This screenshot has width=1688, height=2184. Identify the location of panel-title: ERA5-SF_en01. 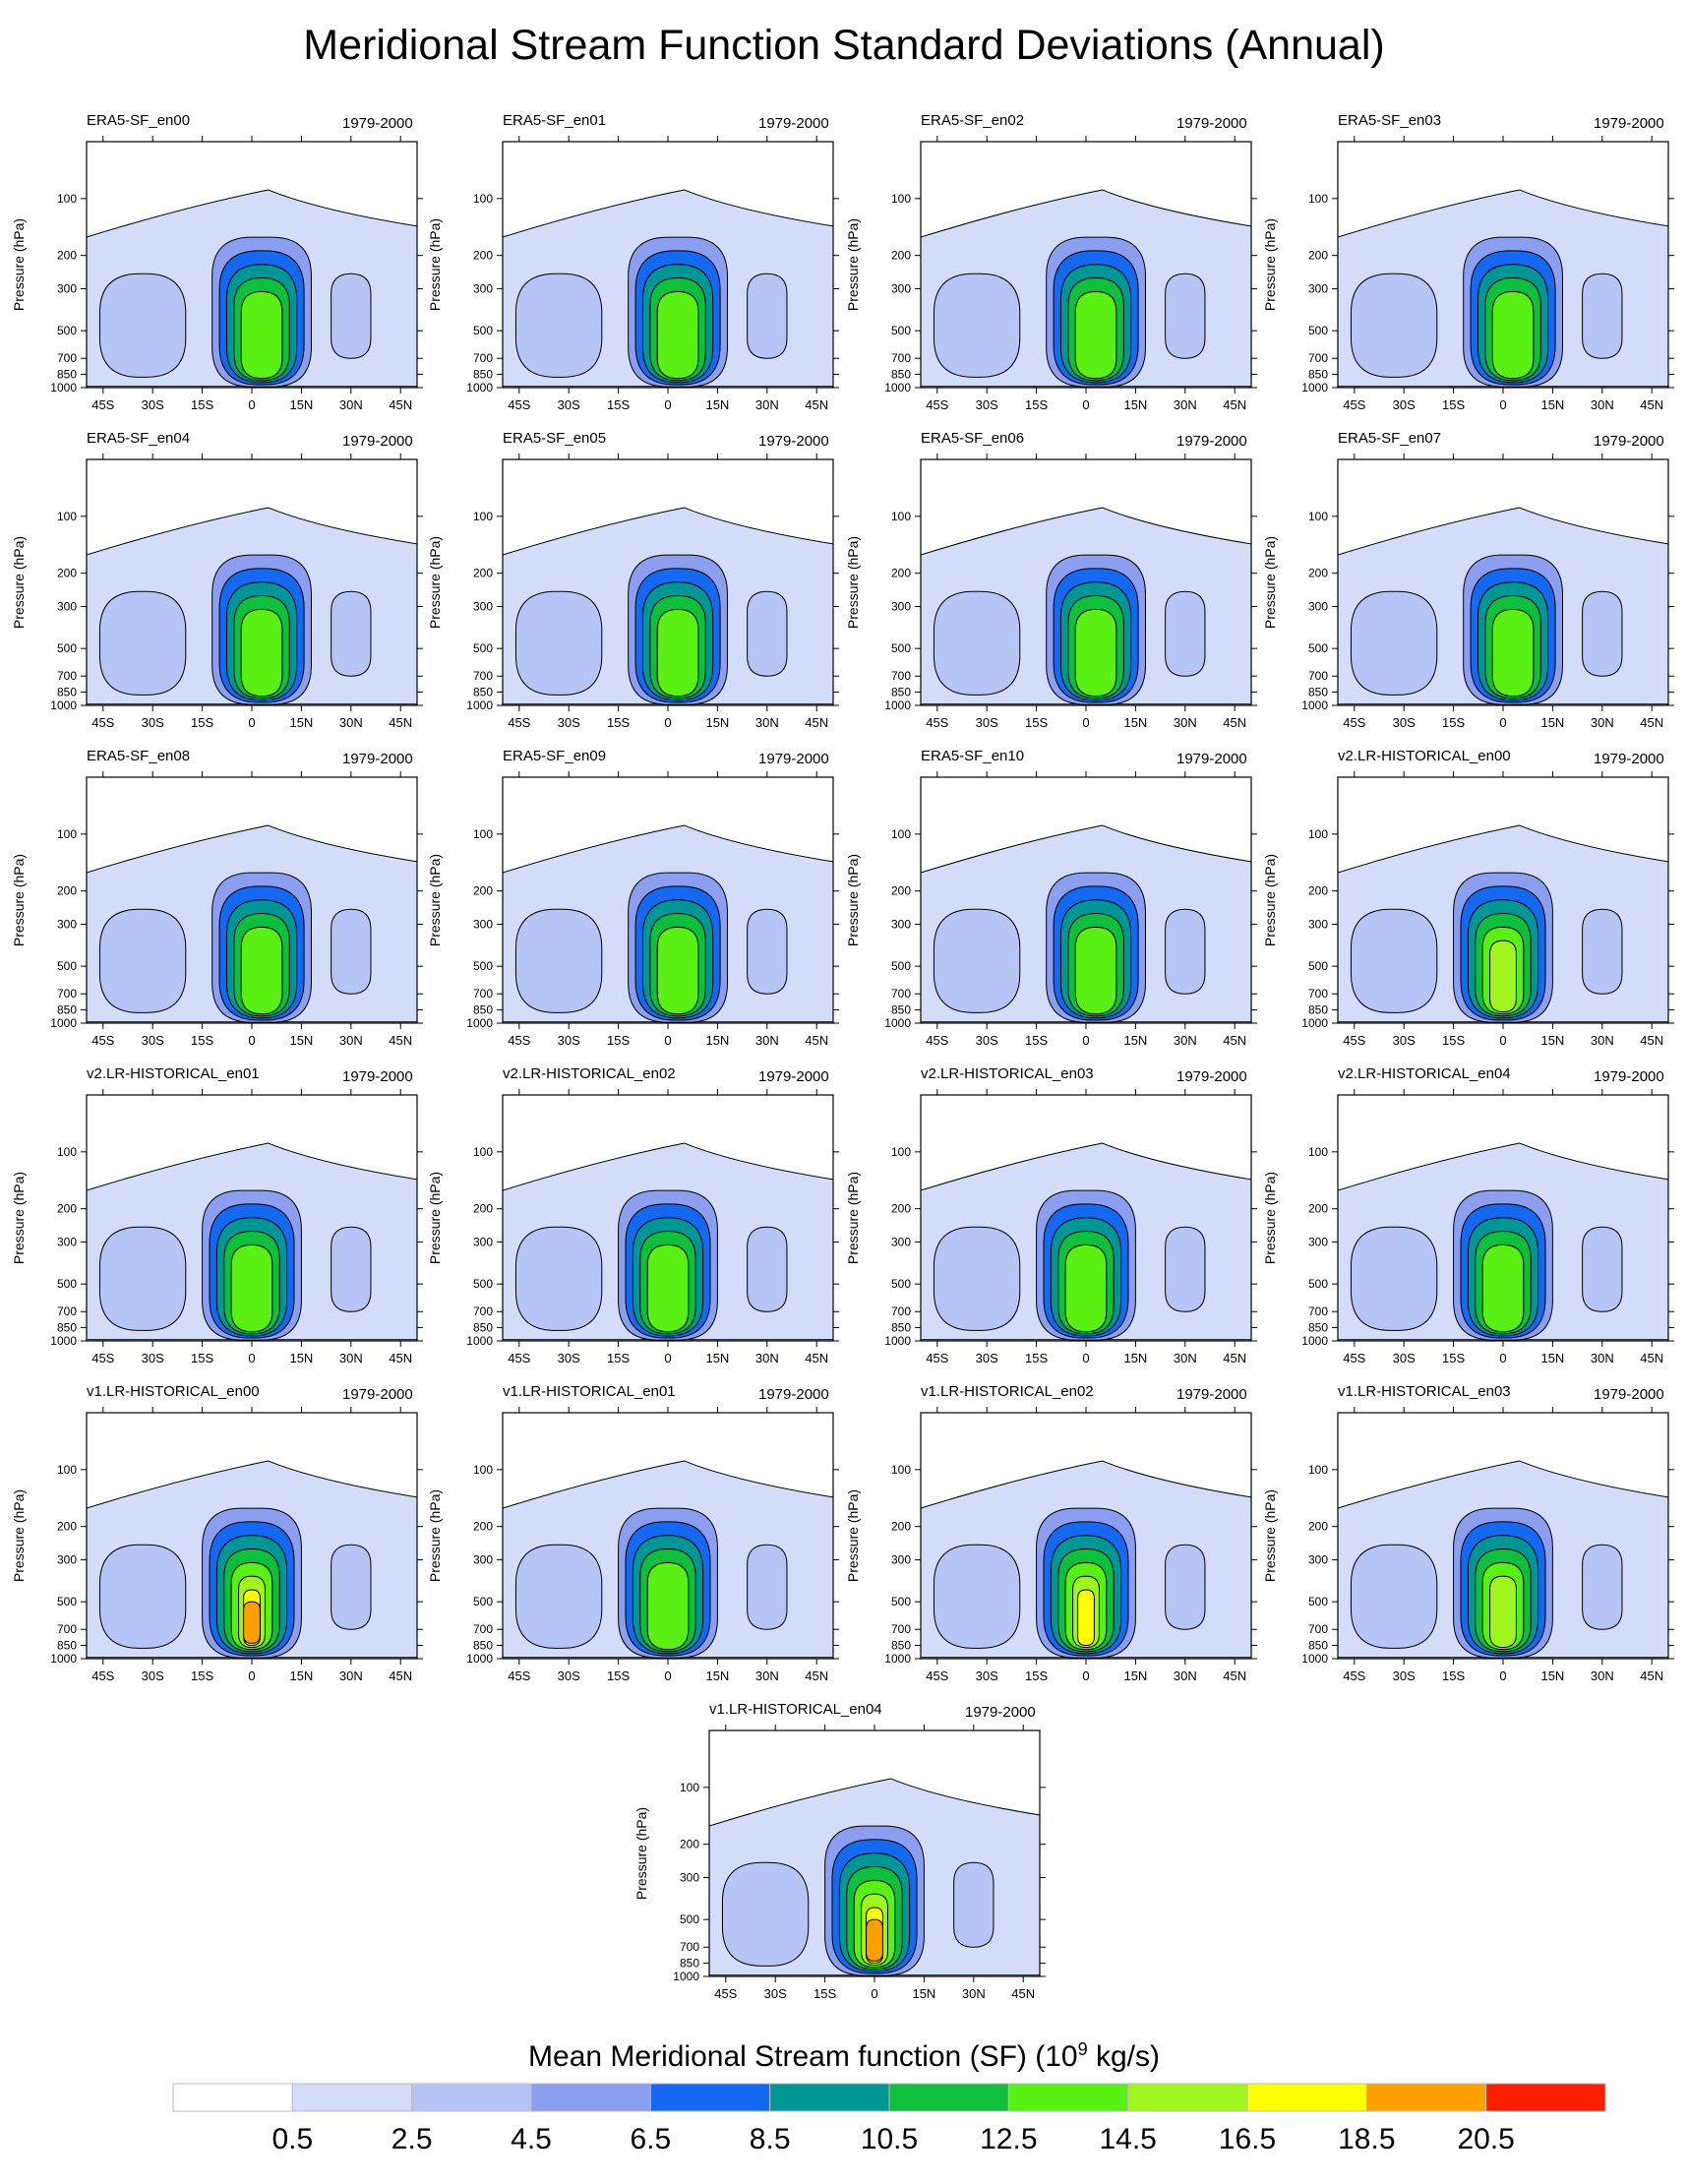
(555, 120).